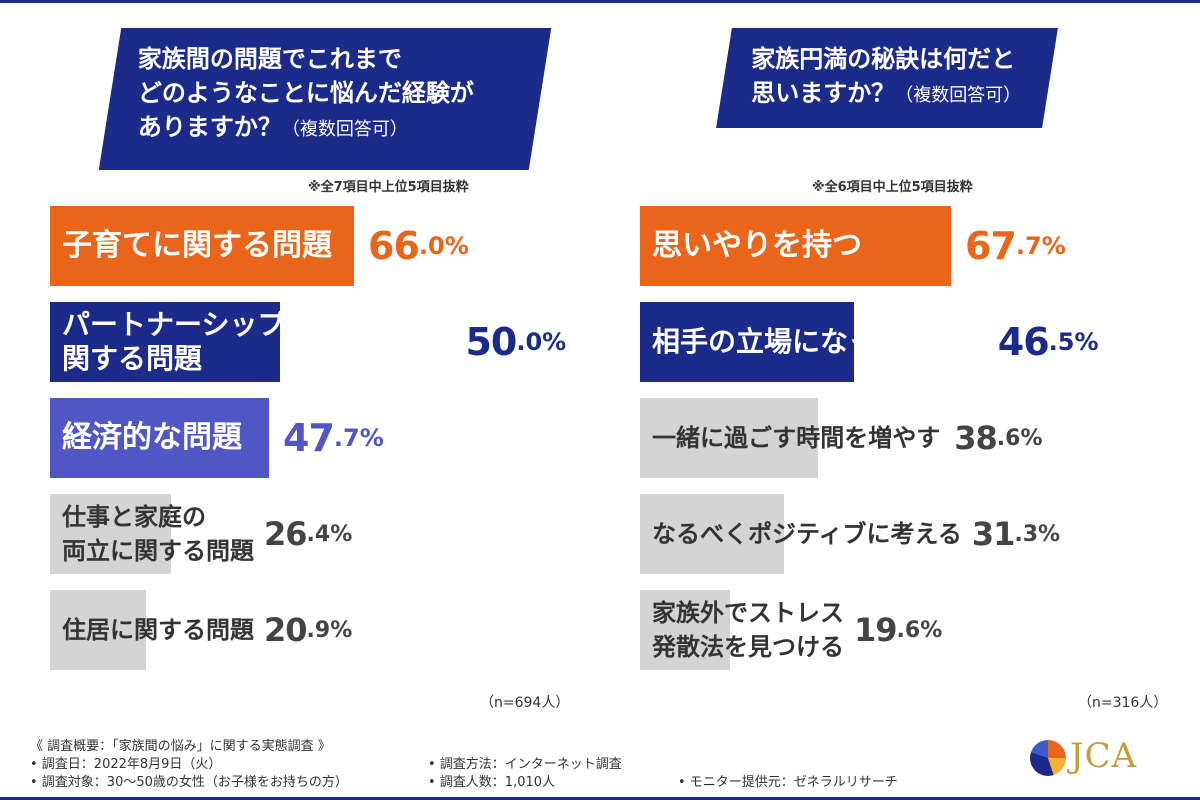 The width and height of the screenshot is (1200, 800). I want to click on bar-row: 家族外でストレス 発散法を見つける 19.6%, so click(910, 630).